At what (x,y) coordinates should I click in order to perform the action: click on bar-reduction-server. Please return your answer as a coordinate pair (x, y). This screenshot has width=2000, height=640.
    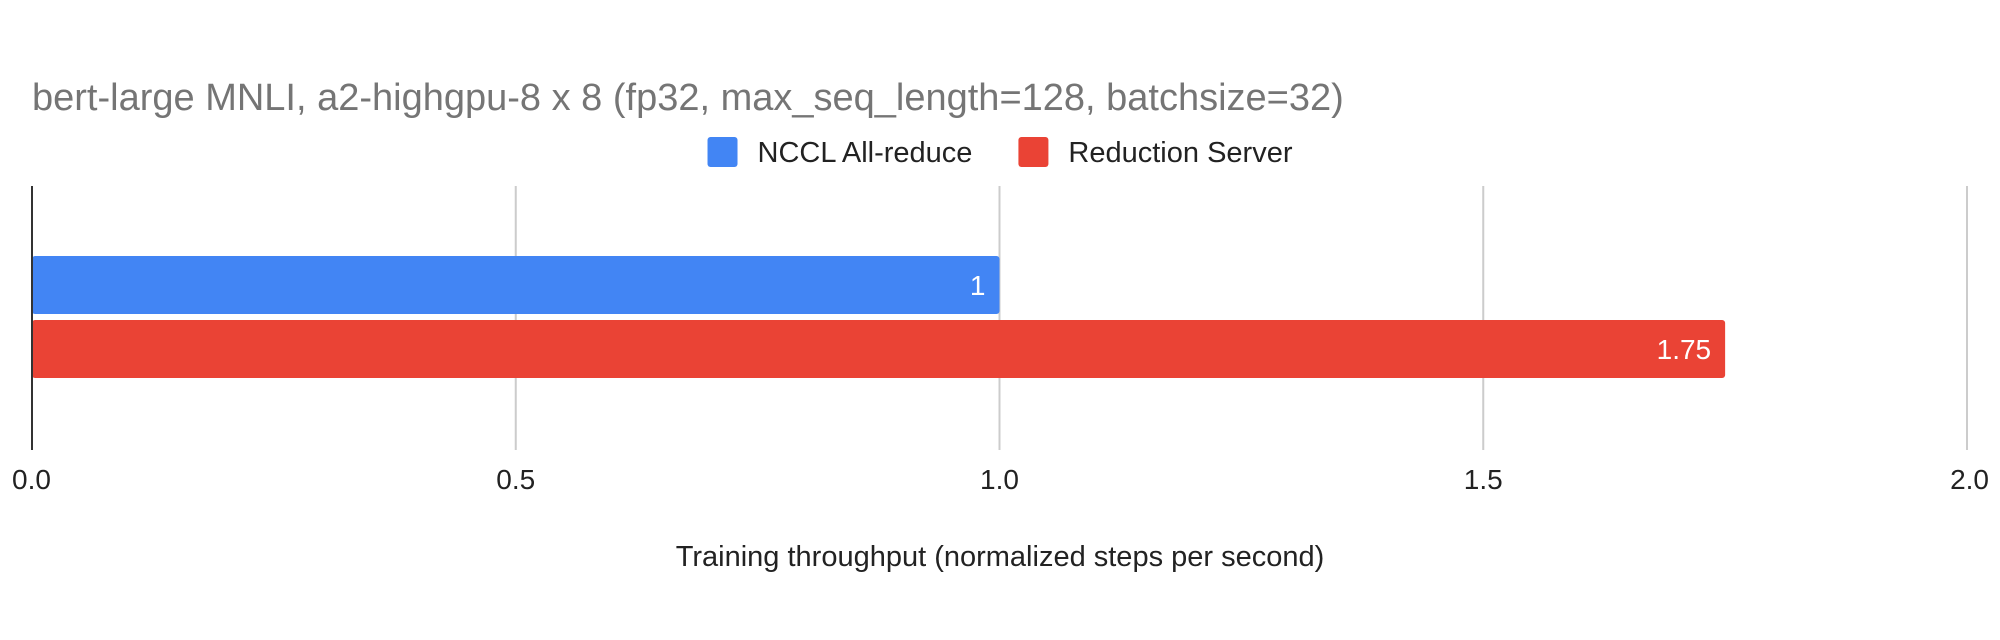
    Looking at the image, I should click on (879, 349).